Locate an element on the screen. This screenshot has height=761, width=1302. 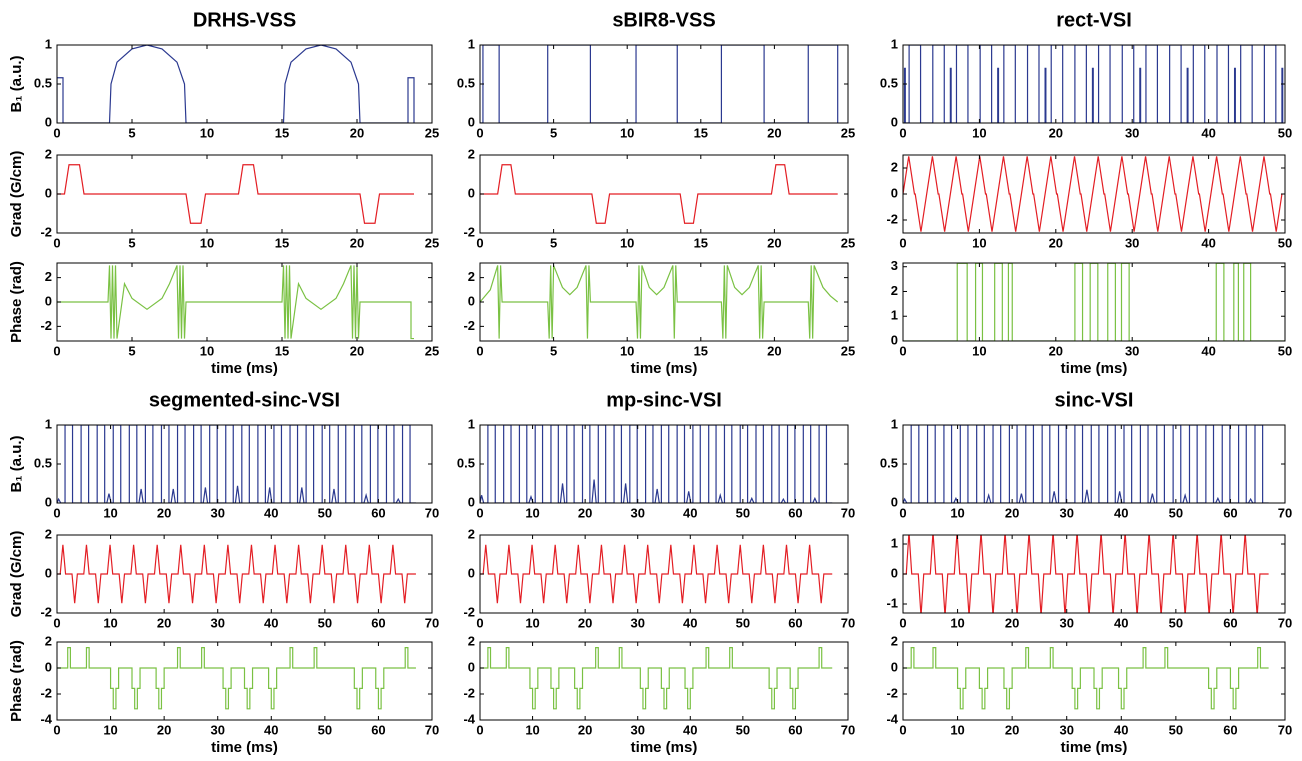
panel: 0 5 10 15 20 25 0 0.5 1 DRHS-VSS B₁ (a.u.) is located at coordinates (223, 74).